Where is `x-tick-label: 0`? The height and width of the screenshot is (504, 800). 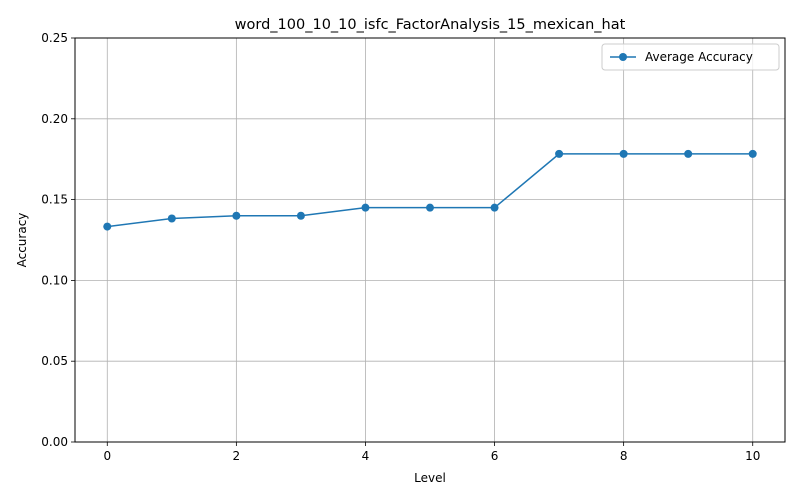 x-tick-label: 0 is located at coordinates (107, 456).